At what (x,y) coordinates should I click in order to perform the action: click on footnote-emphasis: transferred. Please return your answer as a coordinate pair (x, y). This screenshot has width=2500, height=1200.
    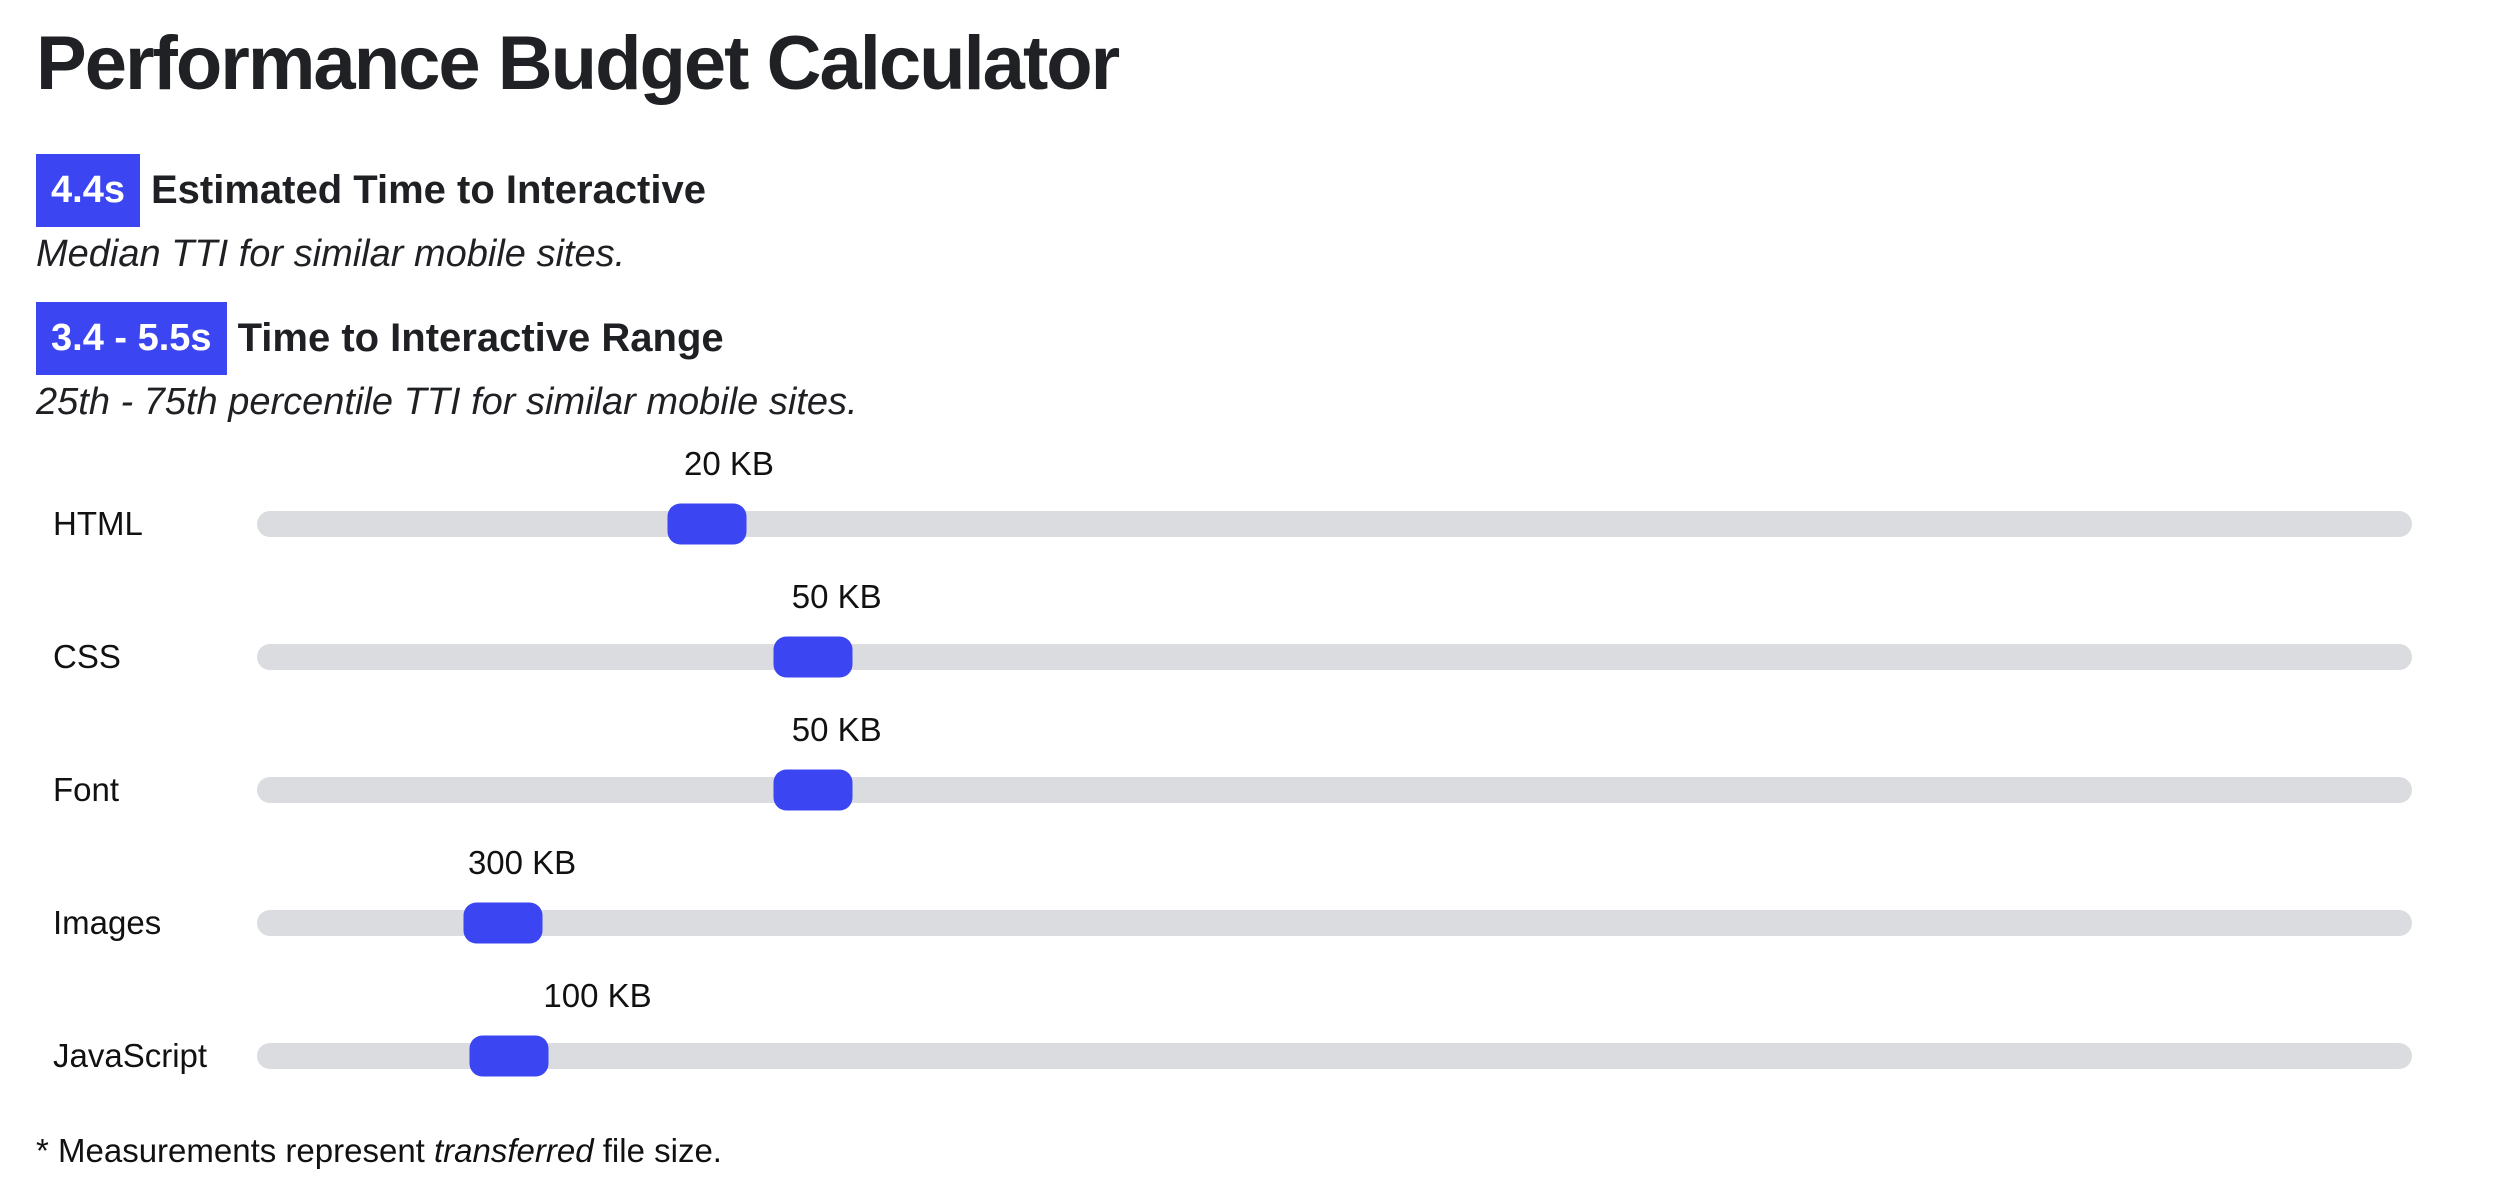
    Looking at the image, I should click on (514, 1150).